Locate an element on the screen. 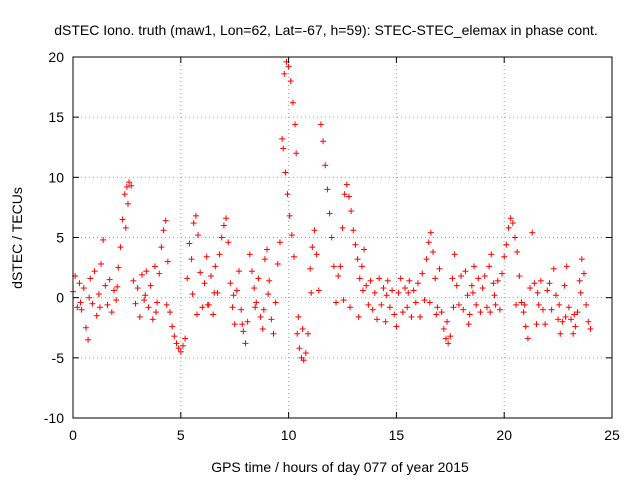  y-tick-label: 0 is located at coordinates (60, 298).